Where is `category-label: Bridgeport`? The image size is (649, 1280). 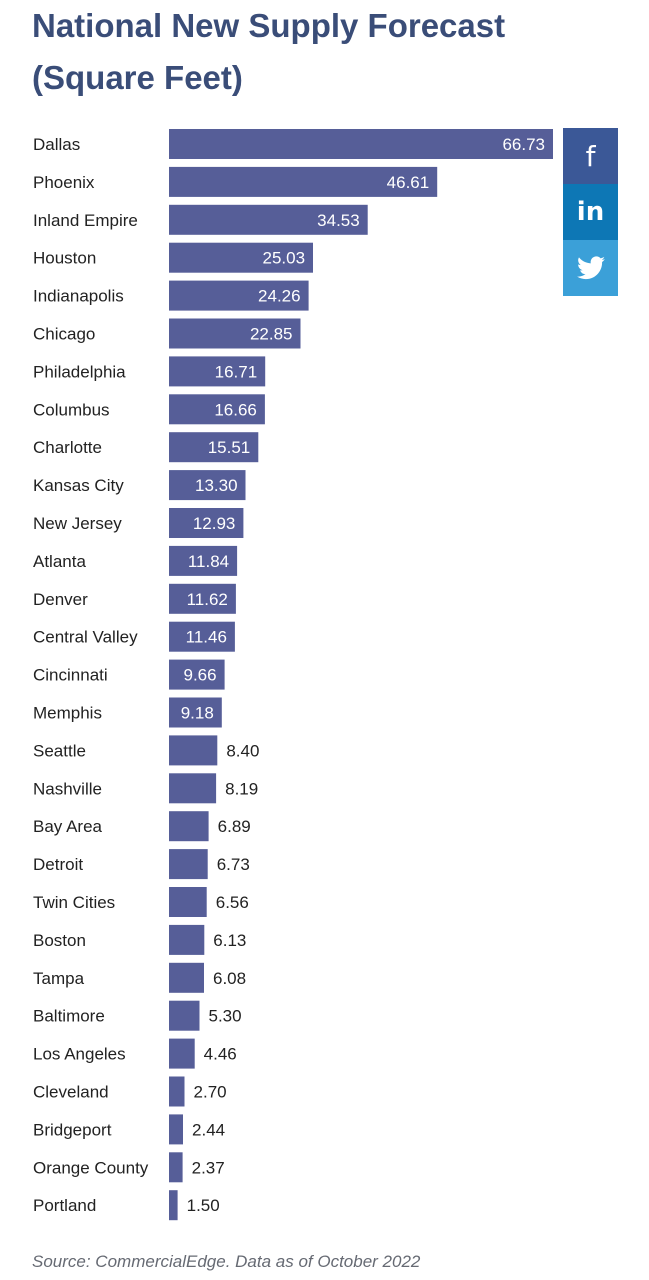 category-label: Bridgeport is located at coordinates (72, 1129).